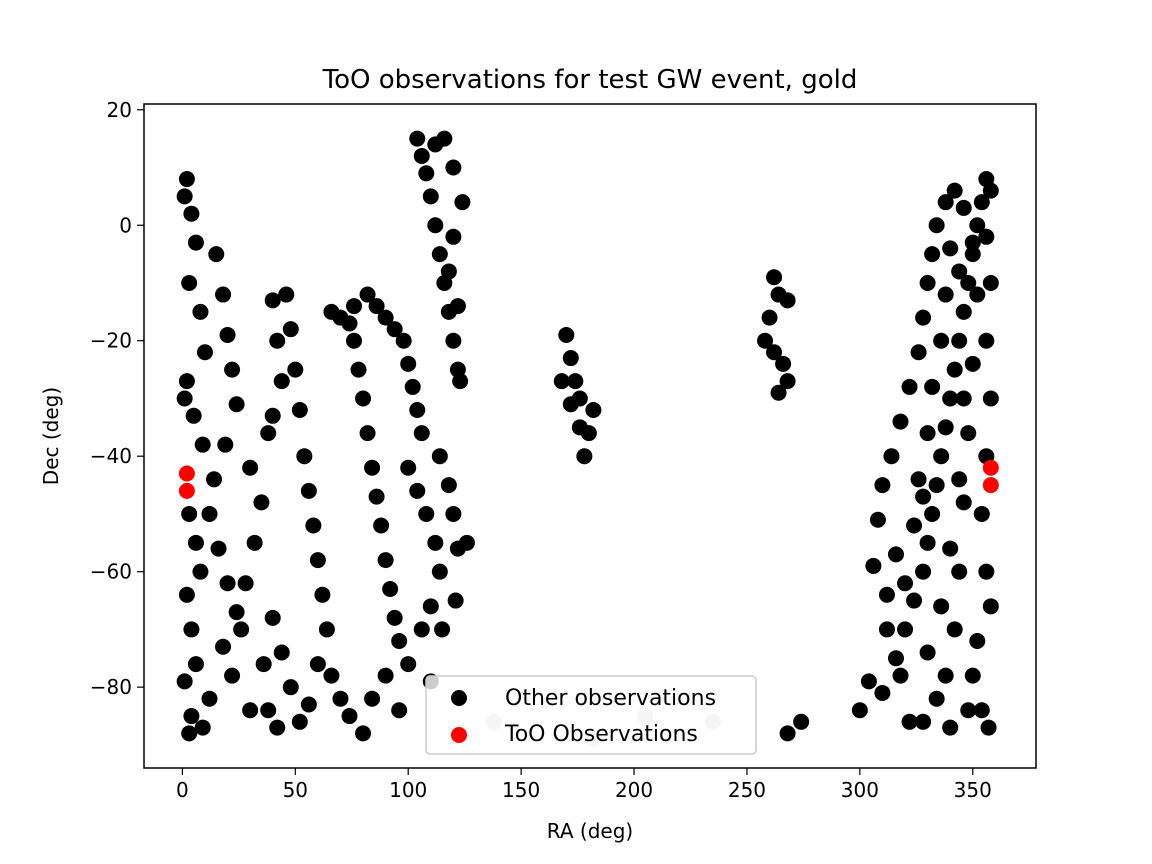 Image resolution: width=1152 pixels, height=864 pixels. What do you see at coordinates (584, 785) in the screenshot?
I see `x-axis: 0 50 100 150 200 250 300 350` at bounding box center [584, 785].